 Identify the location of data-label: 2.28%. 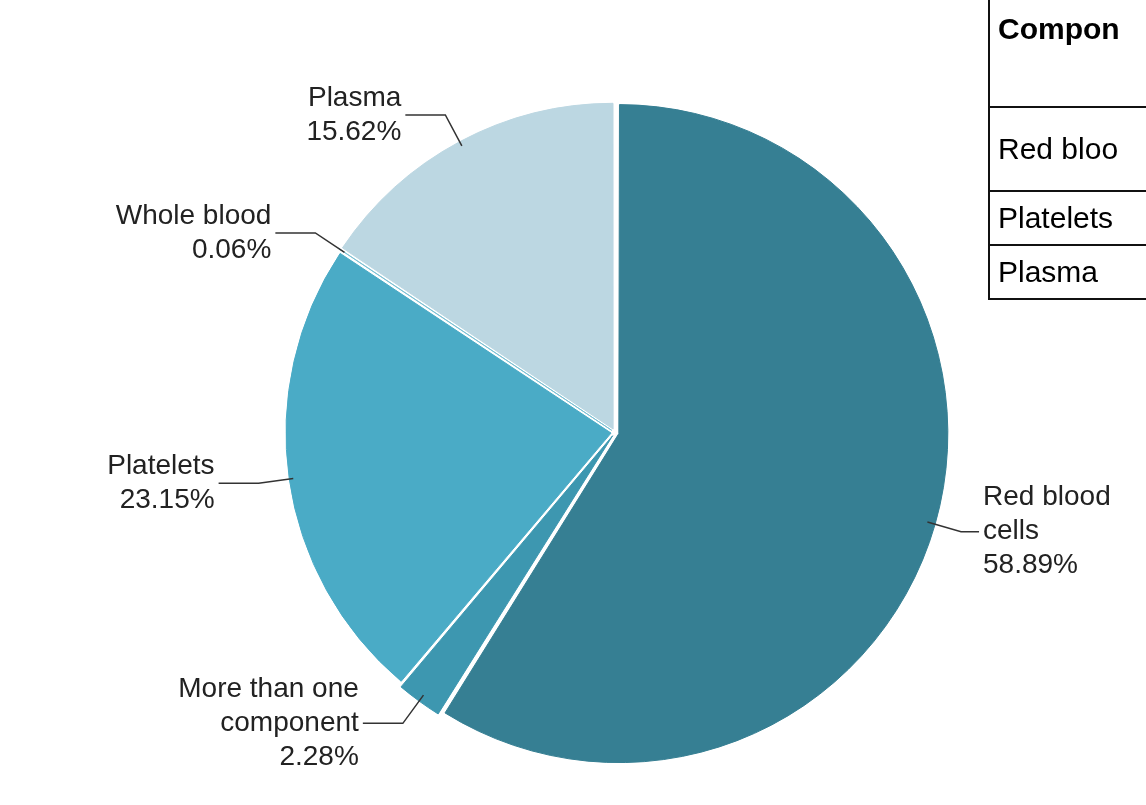
(319, 756).